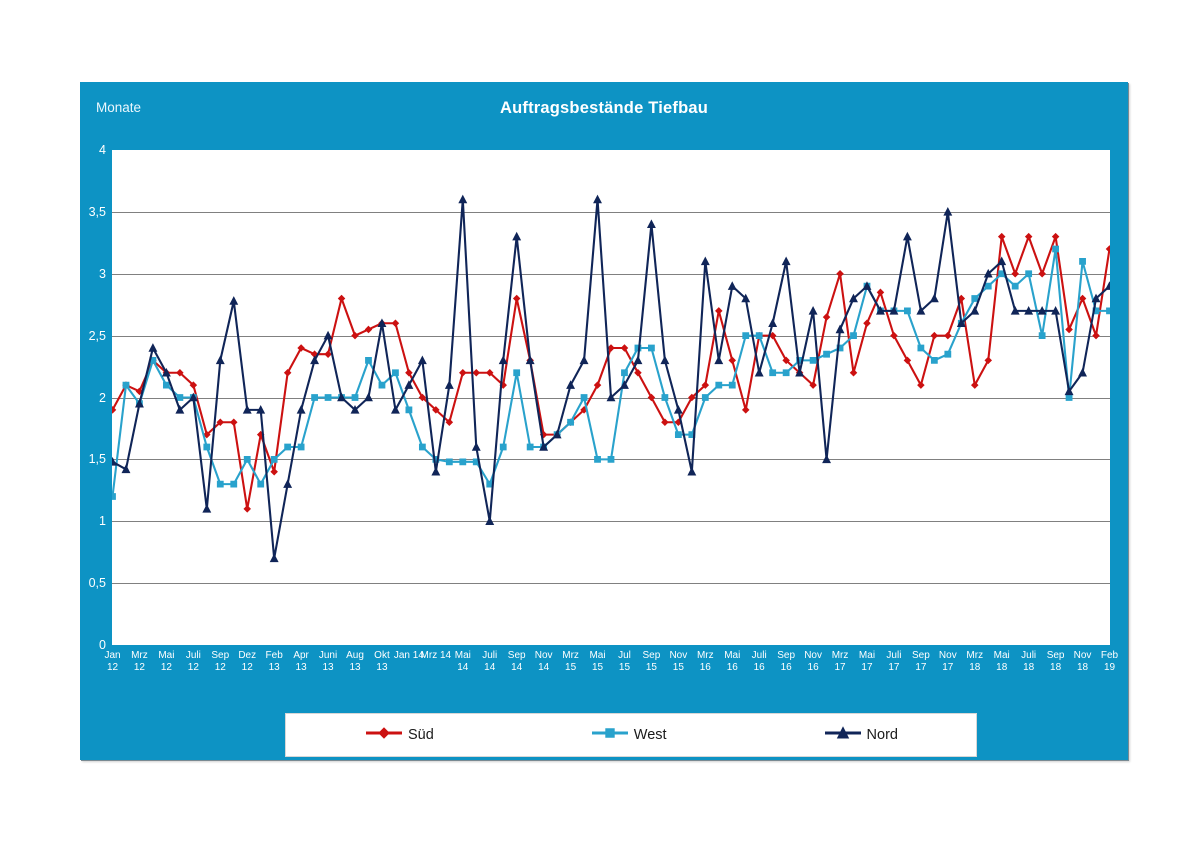 This screenshot has width=1200, height=848. Describe the element at coordinates (420, 735) in the screenshot. I see `legend-label: Süd` at that location.